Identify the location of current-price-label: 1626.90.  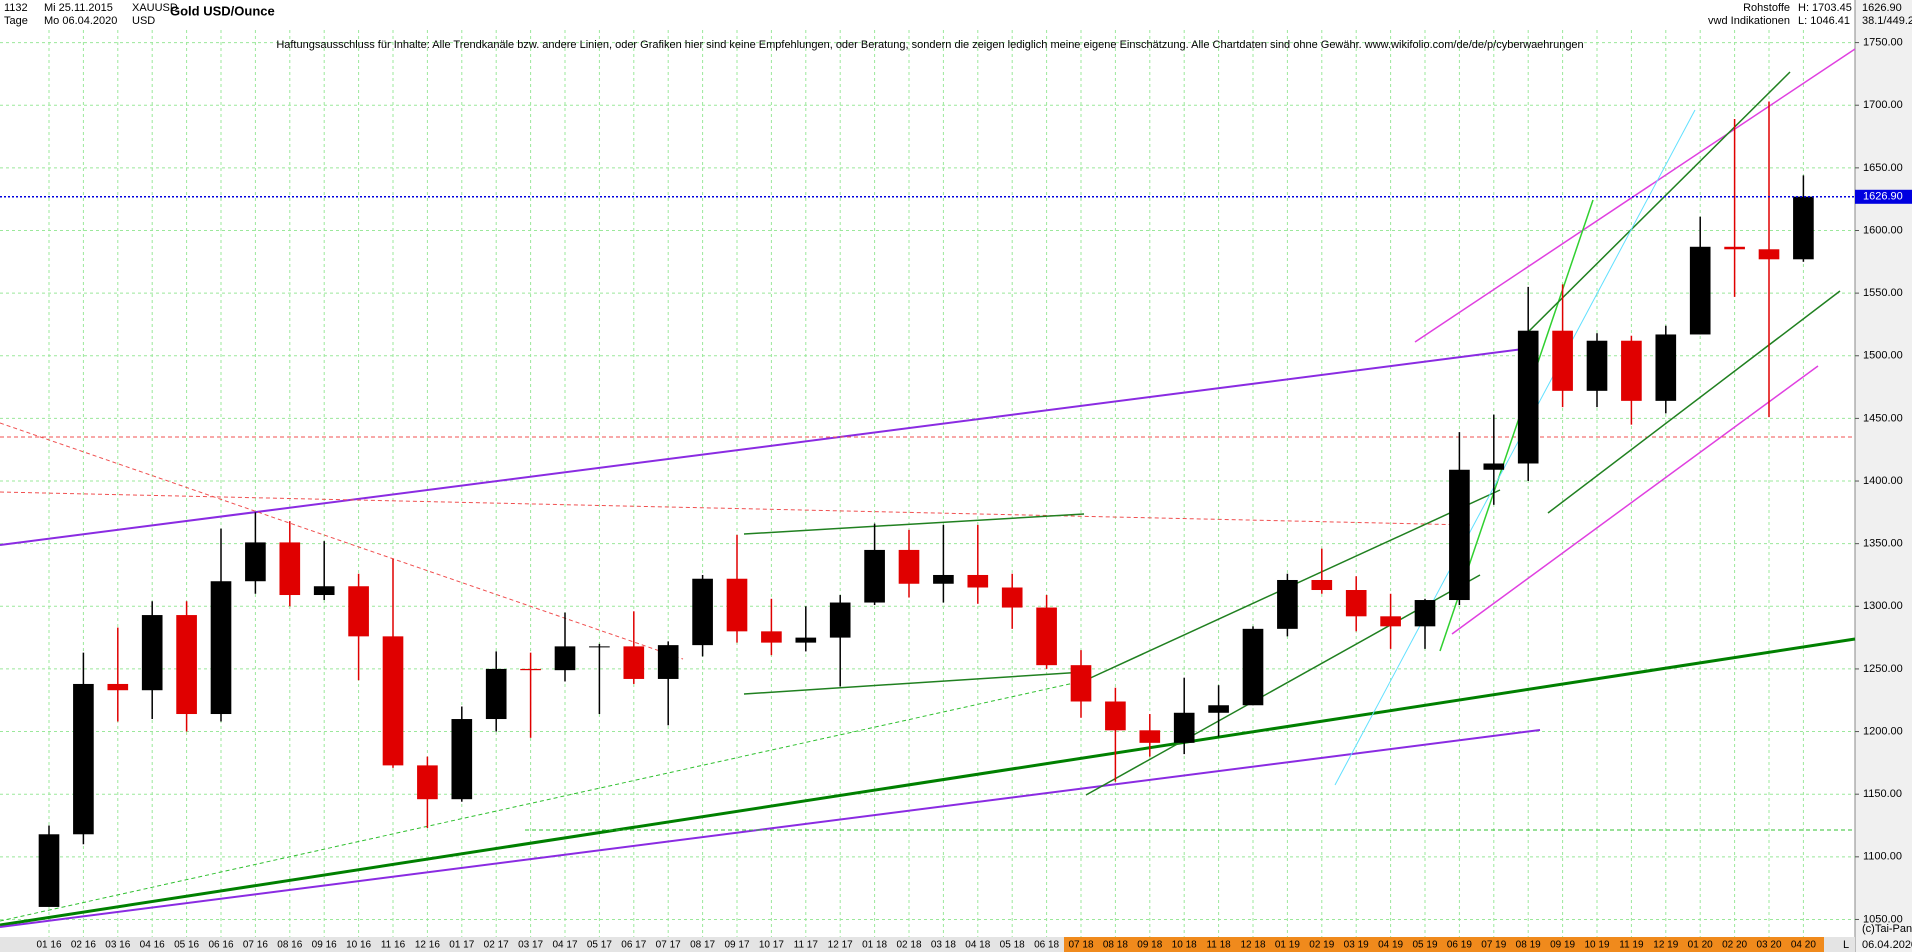
(1883, 197).